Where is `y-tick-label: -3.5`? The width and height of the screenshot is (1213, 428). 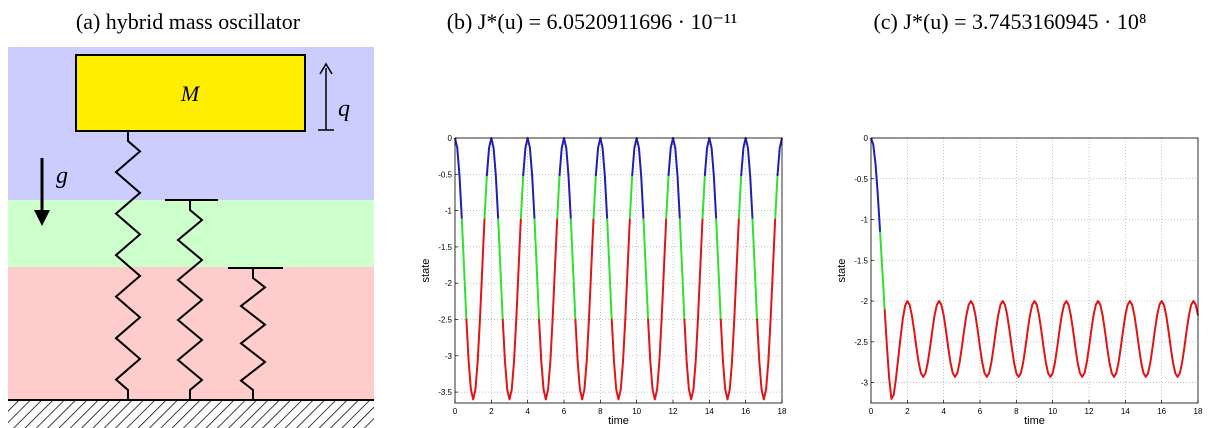
y-tick-label: -3.5 is located at coordinates (445, 392).